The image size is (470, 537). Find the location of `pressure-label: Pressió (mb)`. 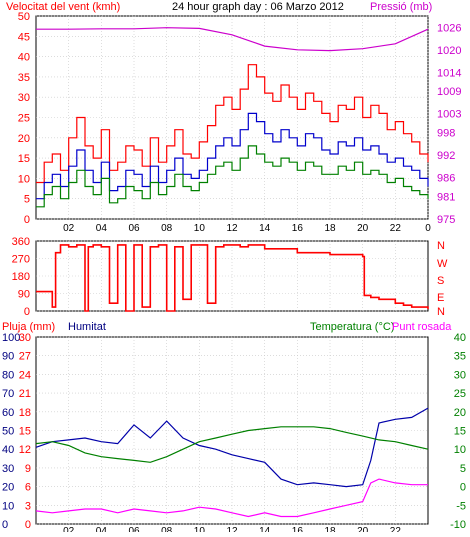

pressure-label: Pressió (mb) is located at coordinates (401, 7).